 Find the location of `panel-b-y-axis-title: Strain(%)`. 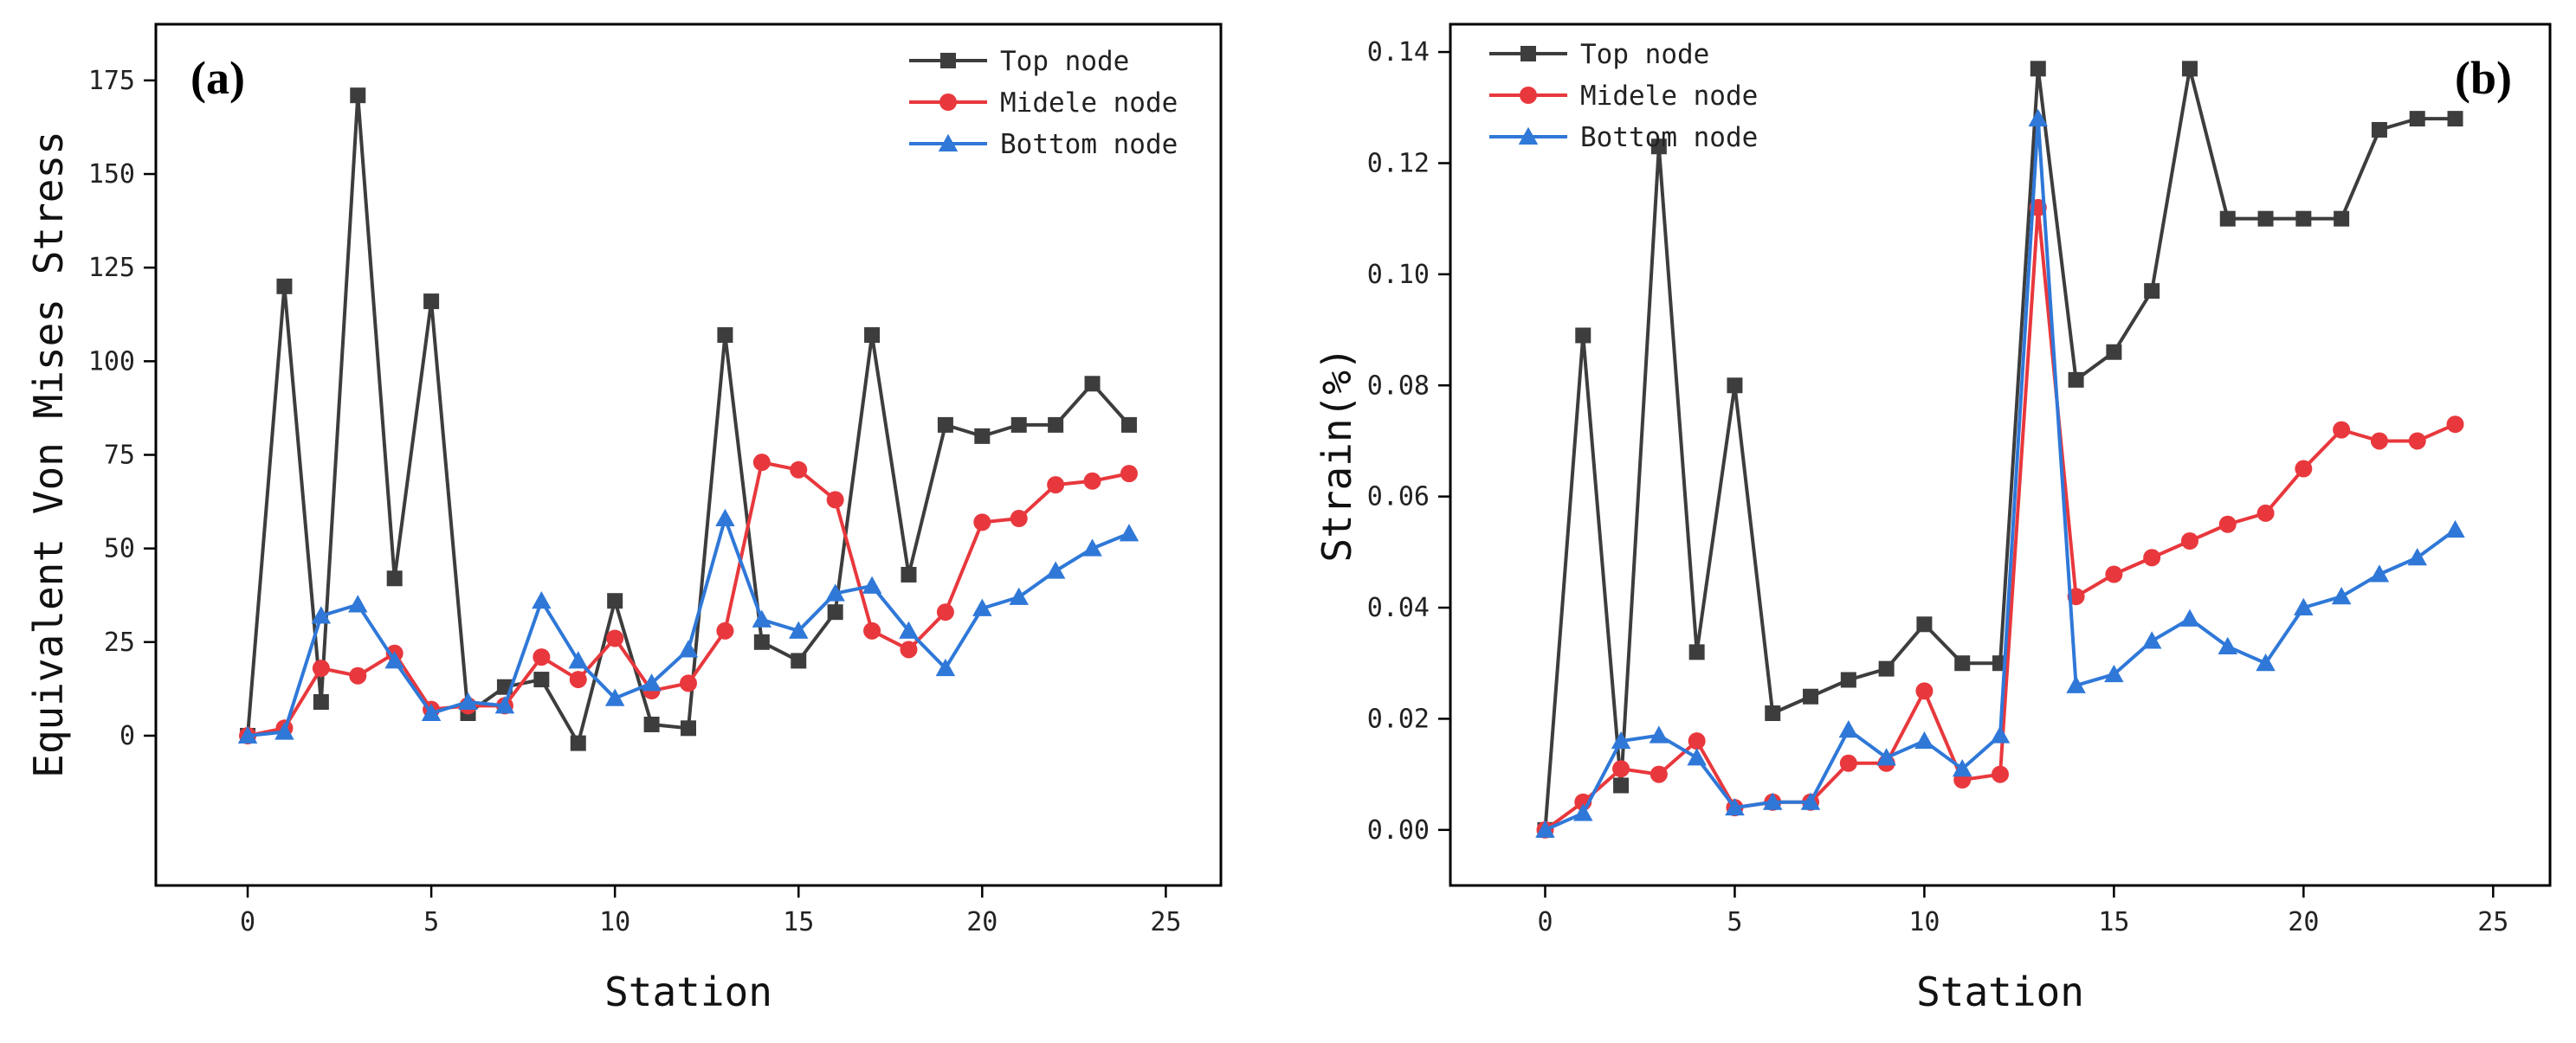

panel-b-y-axis-title: Strain(%) is located at coordinates (1337, 454).